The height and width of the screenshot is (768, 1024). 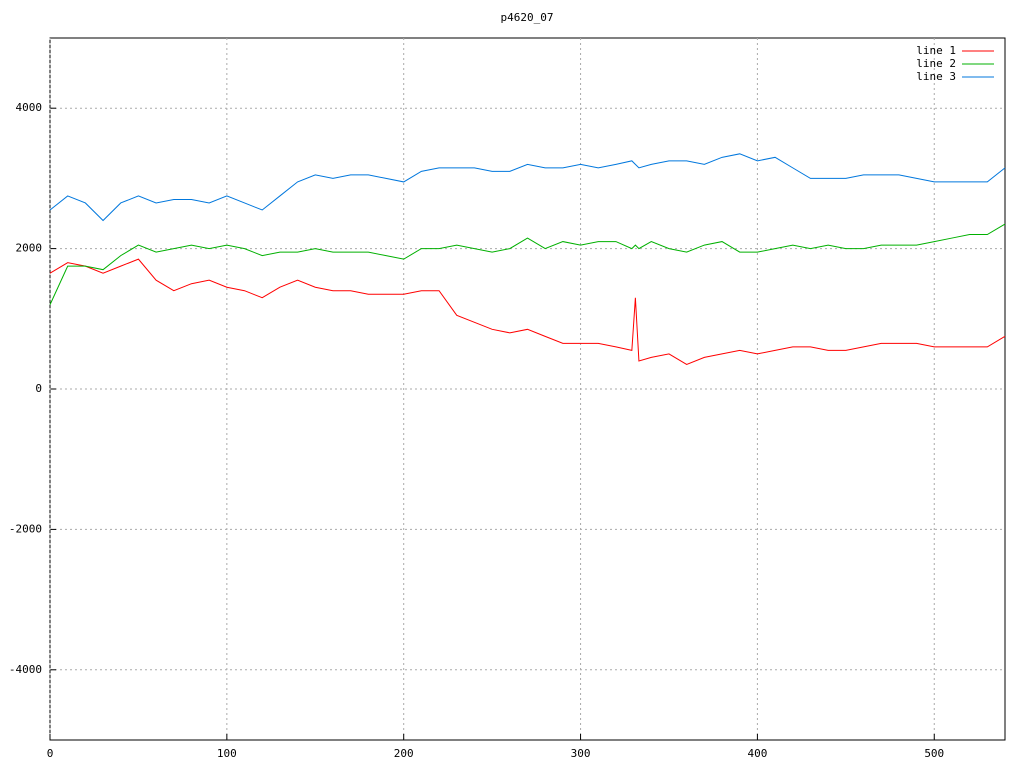 I want to click on chart-title: p4620_07, so click(x=527, y=17).